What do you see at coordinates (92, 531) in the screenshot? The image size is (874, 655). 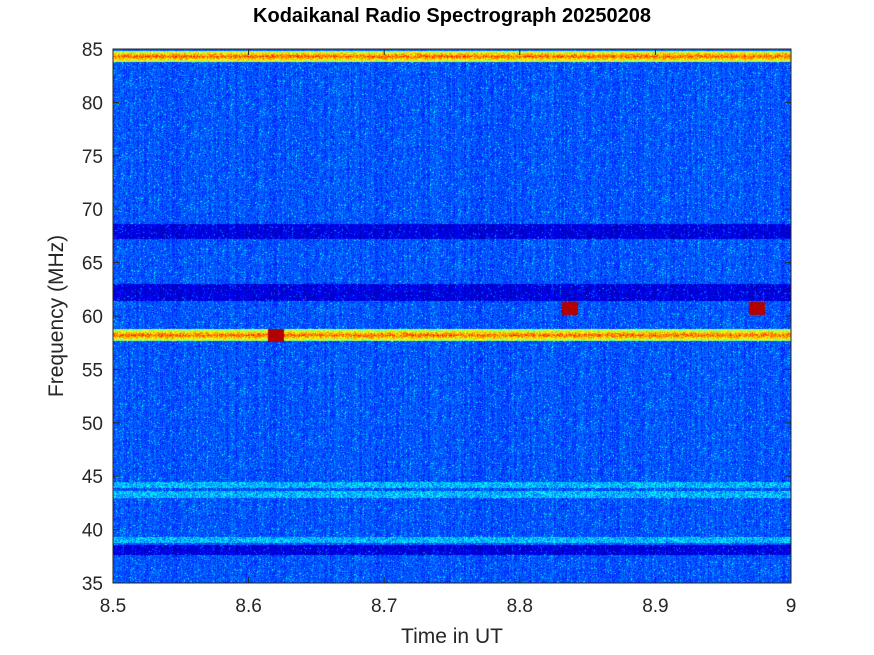 I see `y-tick-label: 40` at bounding box center [92, 531].